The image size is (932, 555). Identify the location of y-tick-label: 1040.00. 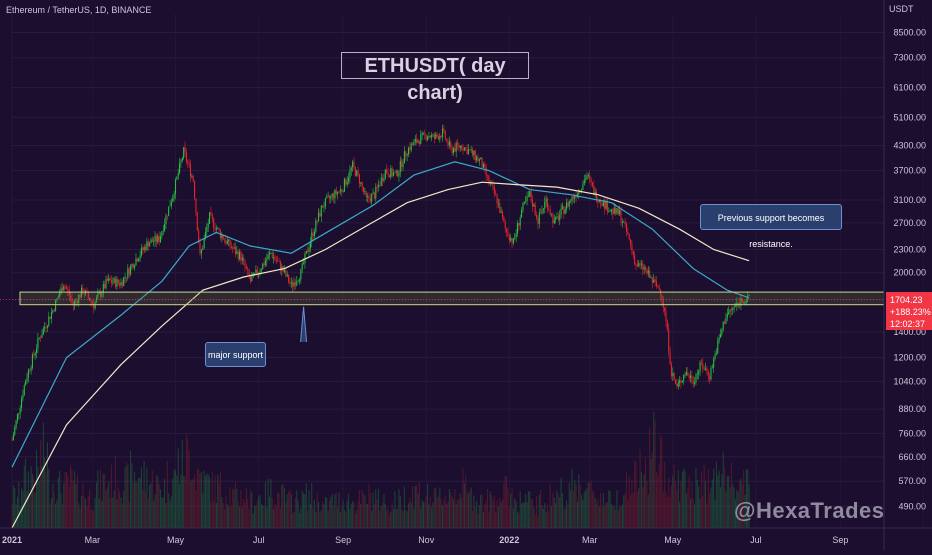
(909, 381).